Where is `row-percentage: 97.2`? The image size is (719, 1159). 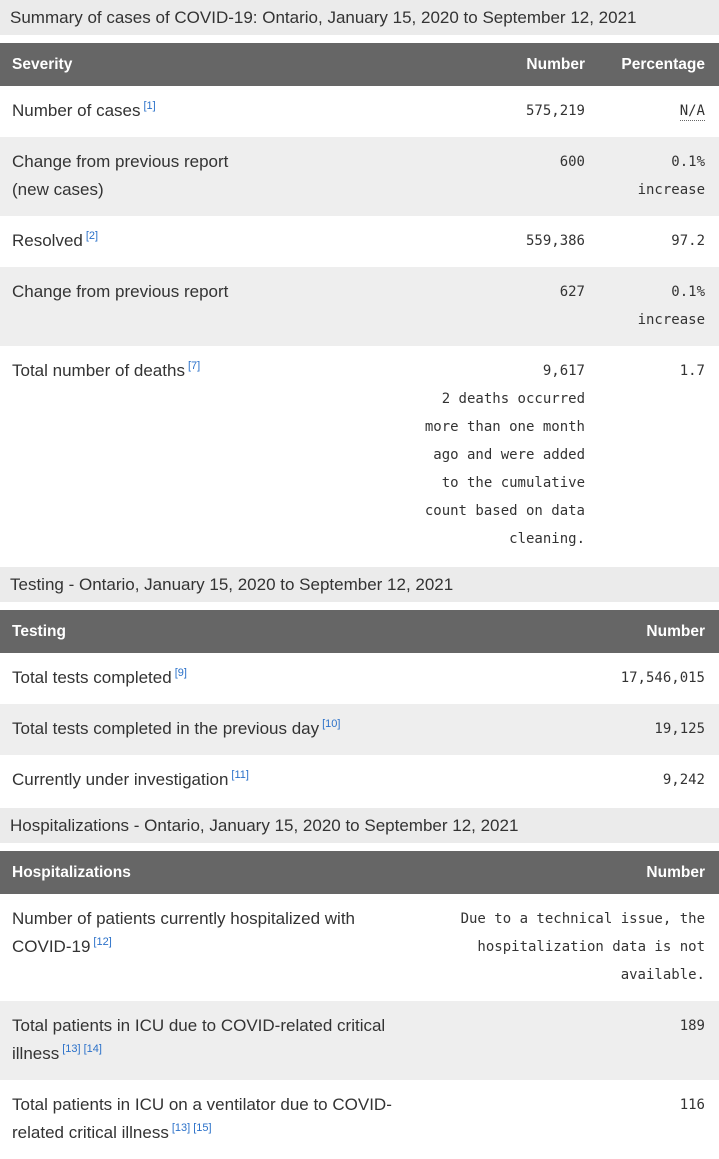
row-percentage: 97.2 is located at coordinates (688, 241).